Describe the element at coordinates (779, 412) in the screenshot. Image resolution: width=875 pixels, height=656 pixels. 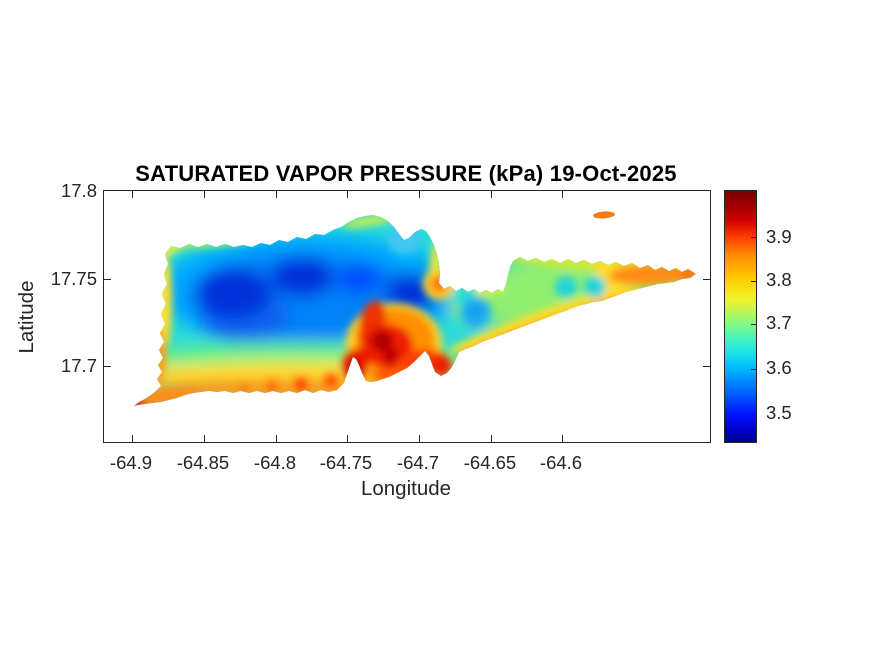
I see `colorbar-tick-label: 3.5` at that location.